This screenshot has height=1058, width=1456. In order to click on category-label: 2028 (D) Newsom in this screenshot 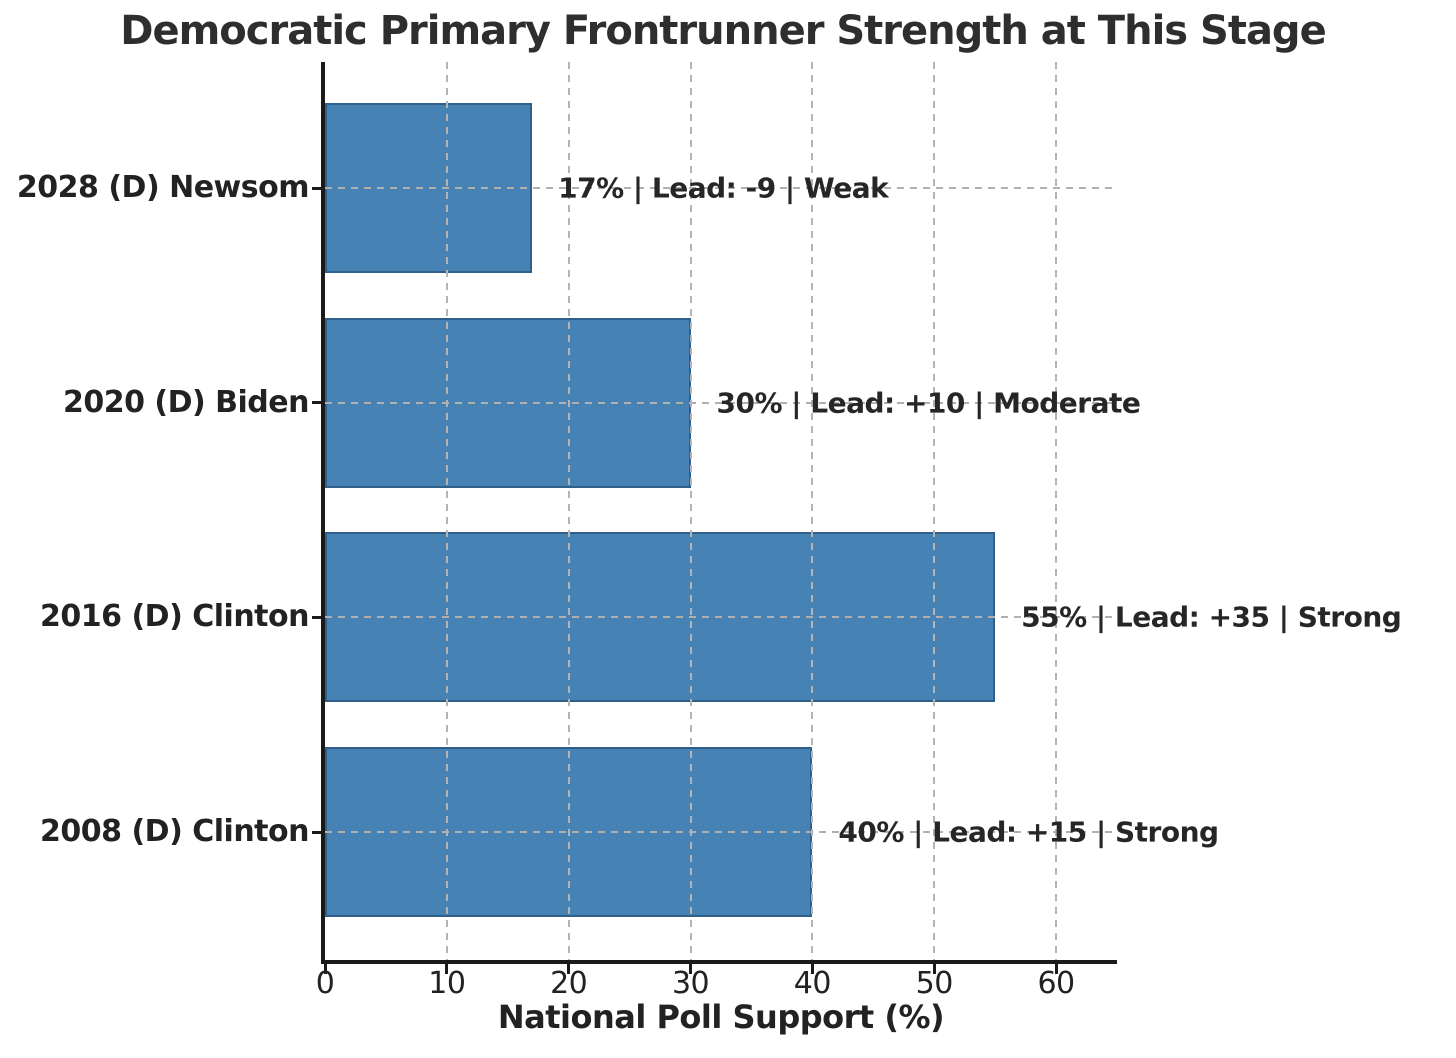, I will do `click(163, 187)`.